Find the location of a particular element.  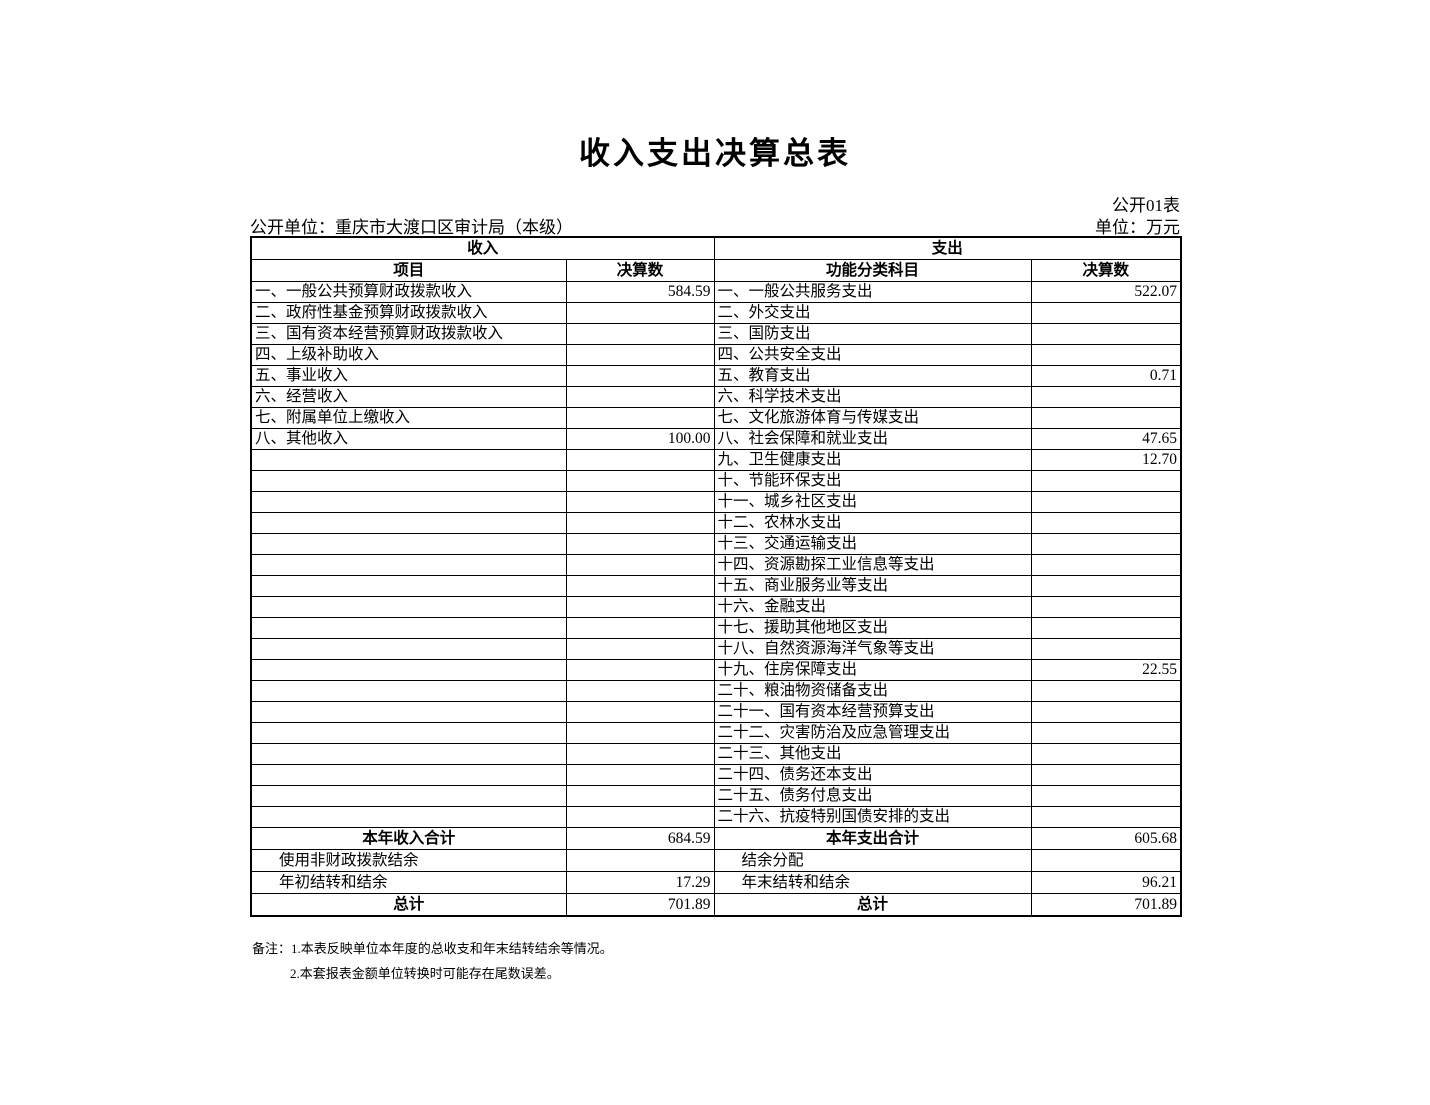

expense-item-cell: 十四、资源勘探工业信息等支出 is located at coordinates (872, 565).